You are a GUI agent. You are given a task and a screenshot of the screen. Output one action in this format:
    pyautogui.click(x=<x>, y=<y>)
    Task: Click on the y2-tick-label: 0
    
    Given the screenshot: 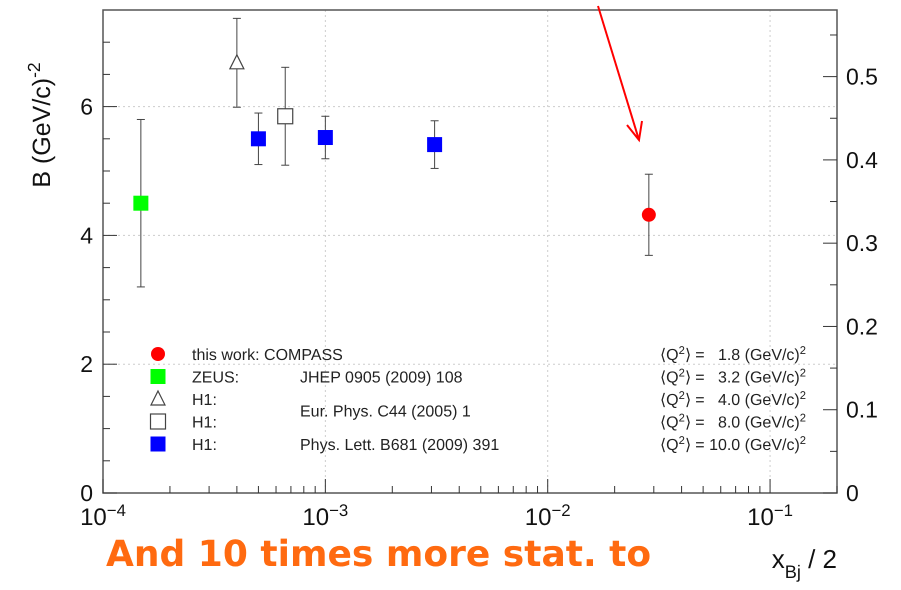 What is the action you would take?
    pyautogui.click(x=852, y=493)
    